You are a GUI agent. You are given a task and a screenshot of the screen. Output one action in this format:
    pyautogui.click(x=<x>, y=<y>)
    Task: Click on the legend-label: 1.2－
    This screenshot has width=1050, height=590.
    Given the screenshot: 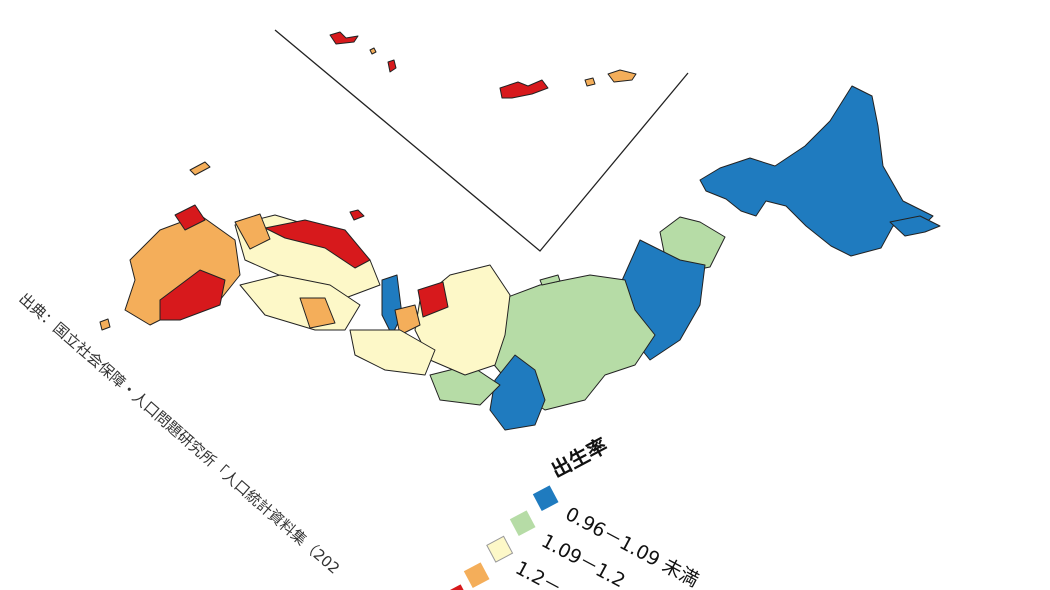 What is the action you would take?
    pyautogui.click(x=539, y=573)
    